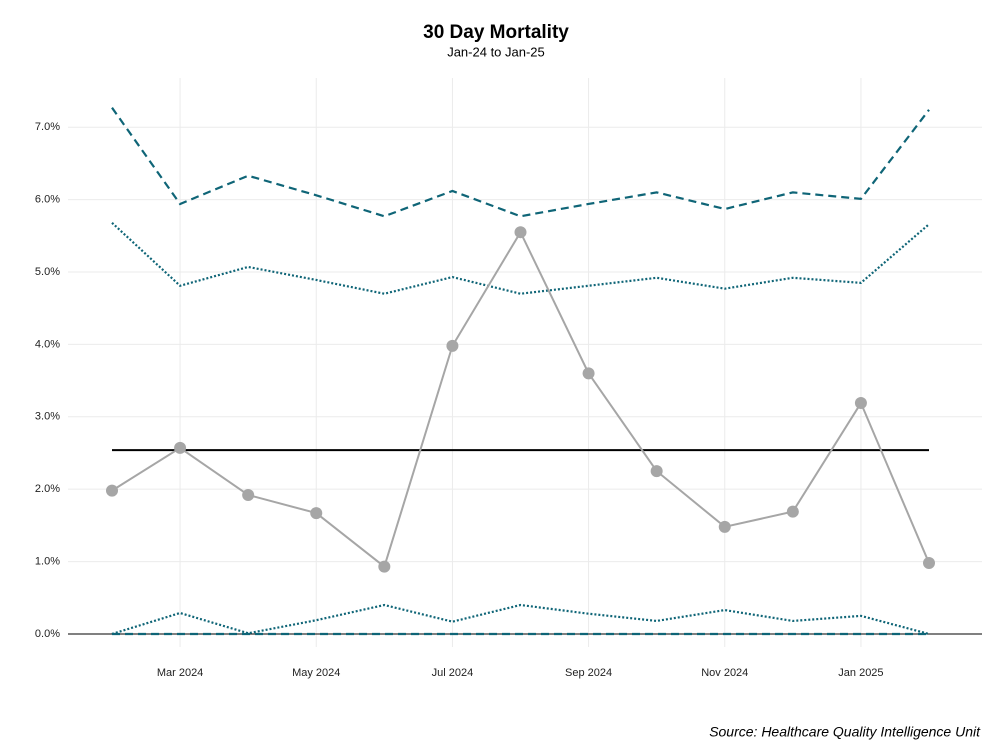 The image size is (992, 744). What do you see at coordinates (47, 127) in the screenshot?
I see `y-tick-label: 7.0%` at bounding box center [47, 127].